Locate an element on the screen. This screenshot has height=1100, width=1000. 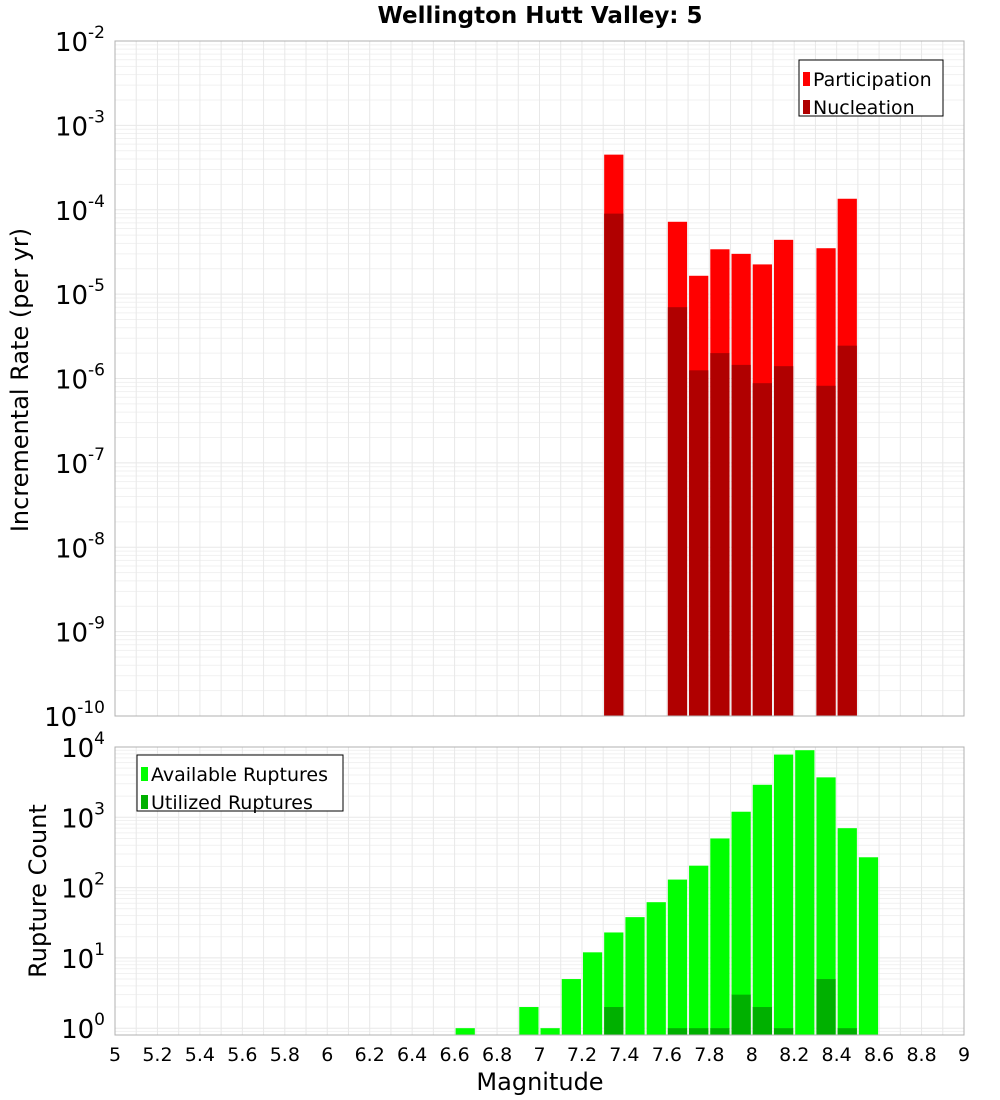
x-tick-label: 7.2 is located at coordinates (582, 1055).